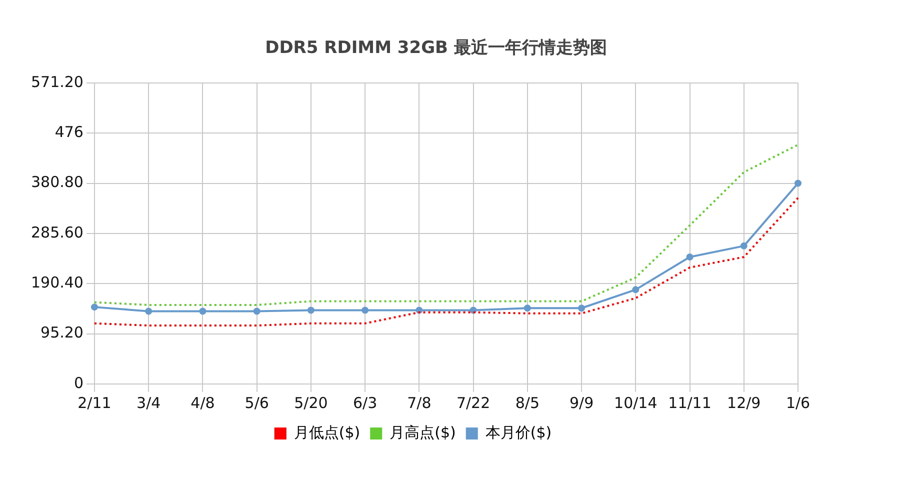 The height and width of the screenshot is (481, 912). Describe the element at coordinates (518, 432) in the screenshot. I see `legend-label: 本月价($)` at that location.